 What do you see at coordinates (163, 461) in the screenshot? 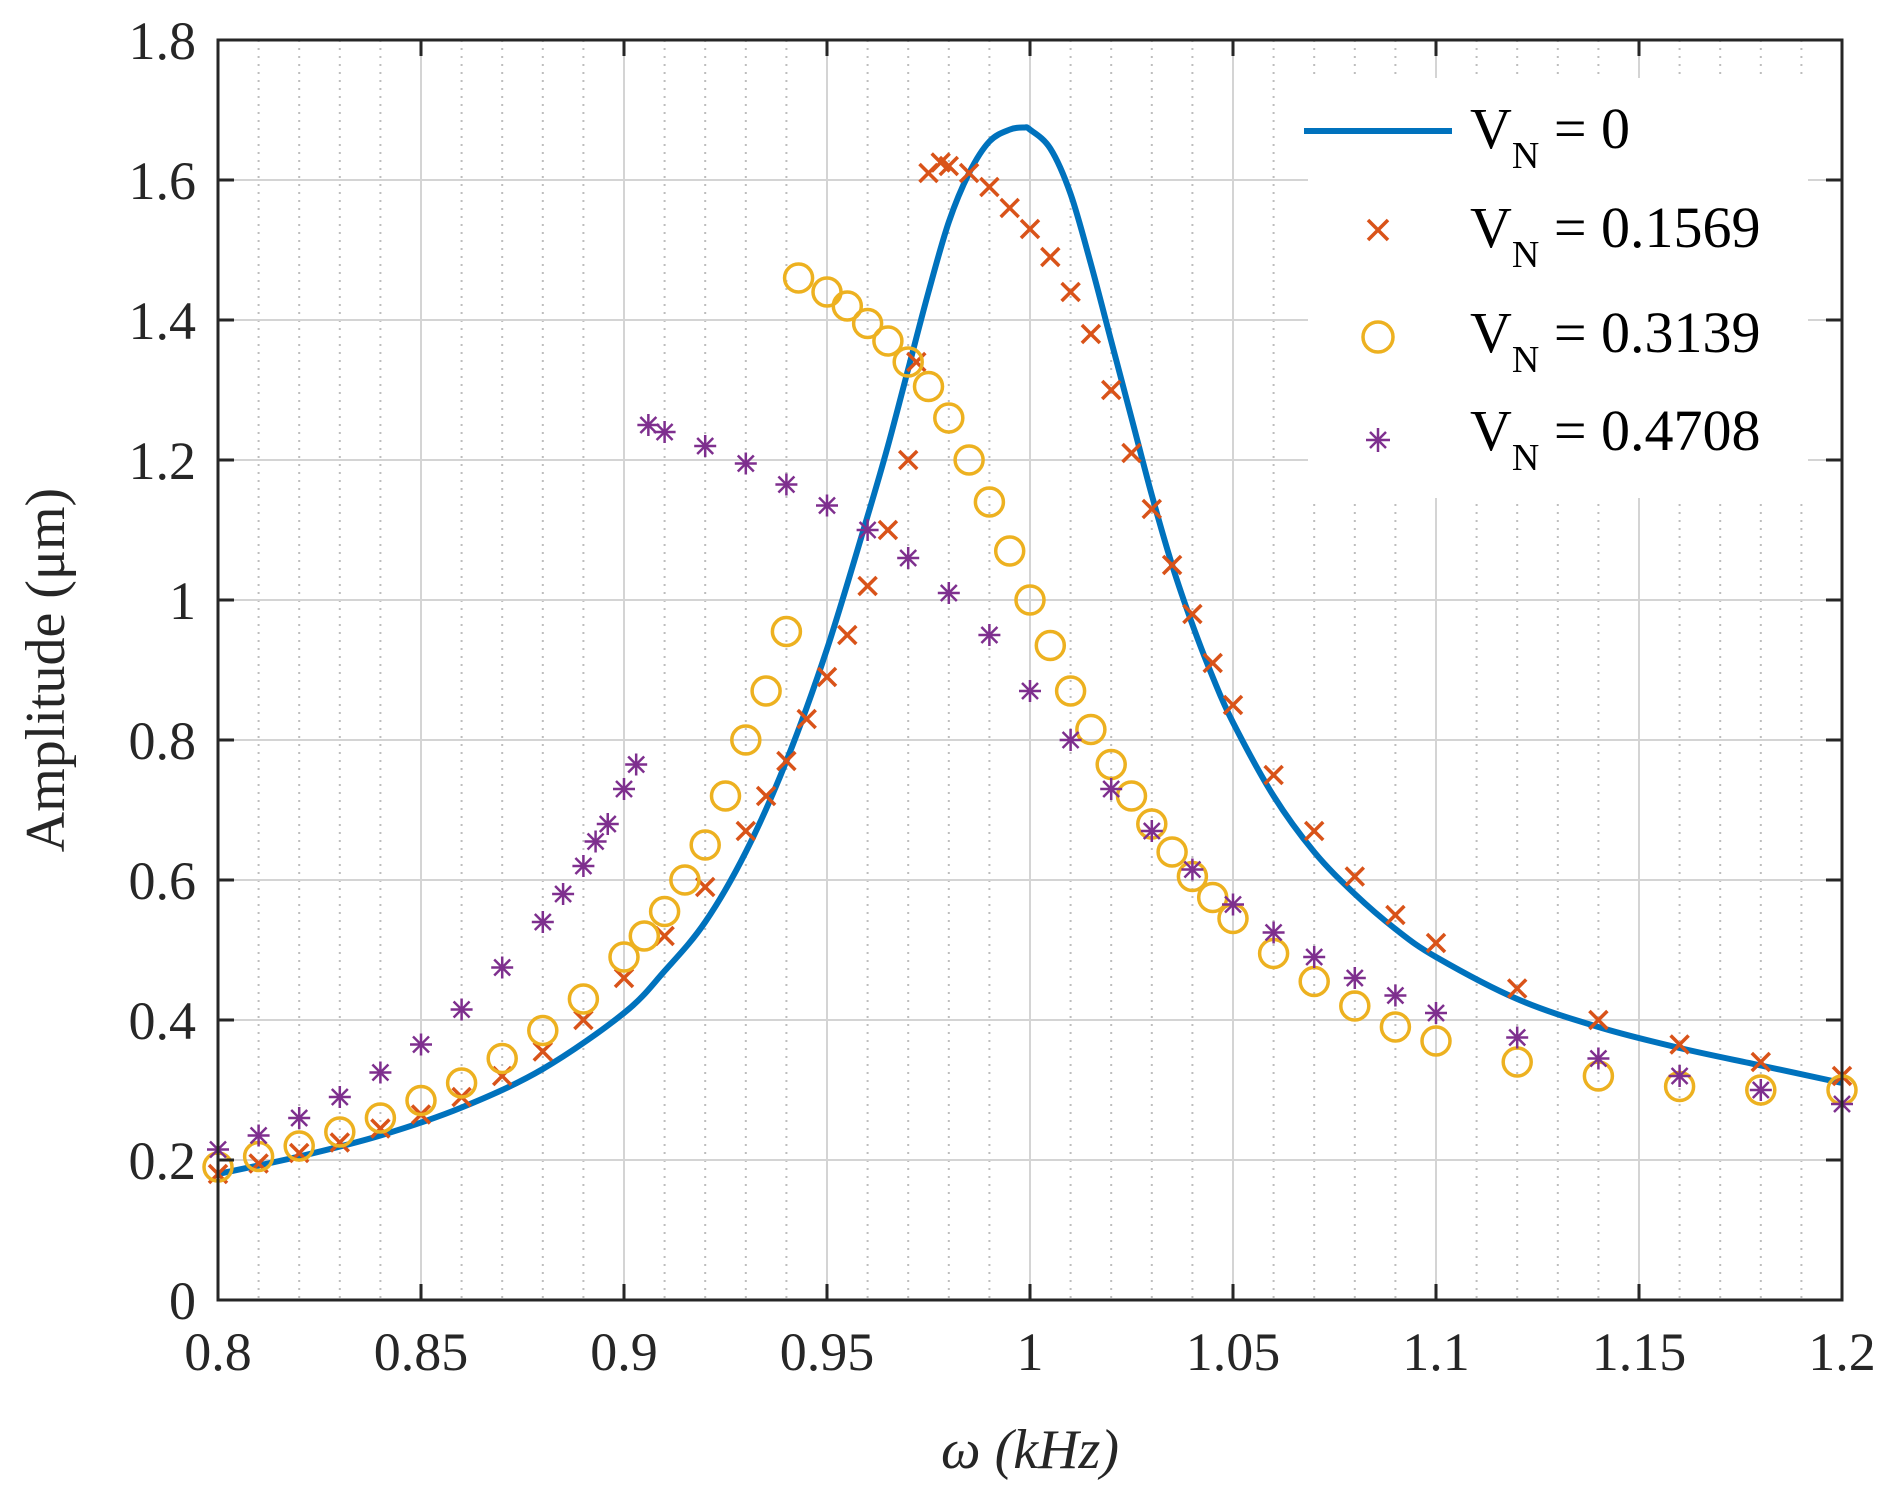
I see `y-tick-label: 1.2` at bounding box center [163, 461].